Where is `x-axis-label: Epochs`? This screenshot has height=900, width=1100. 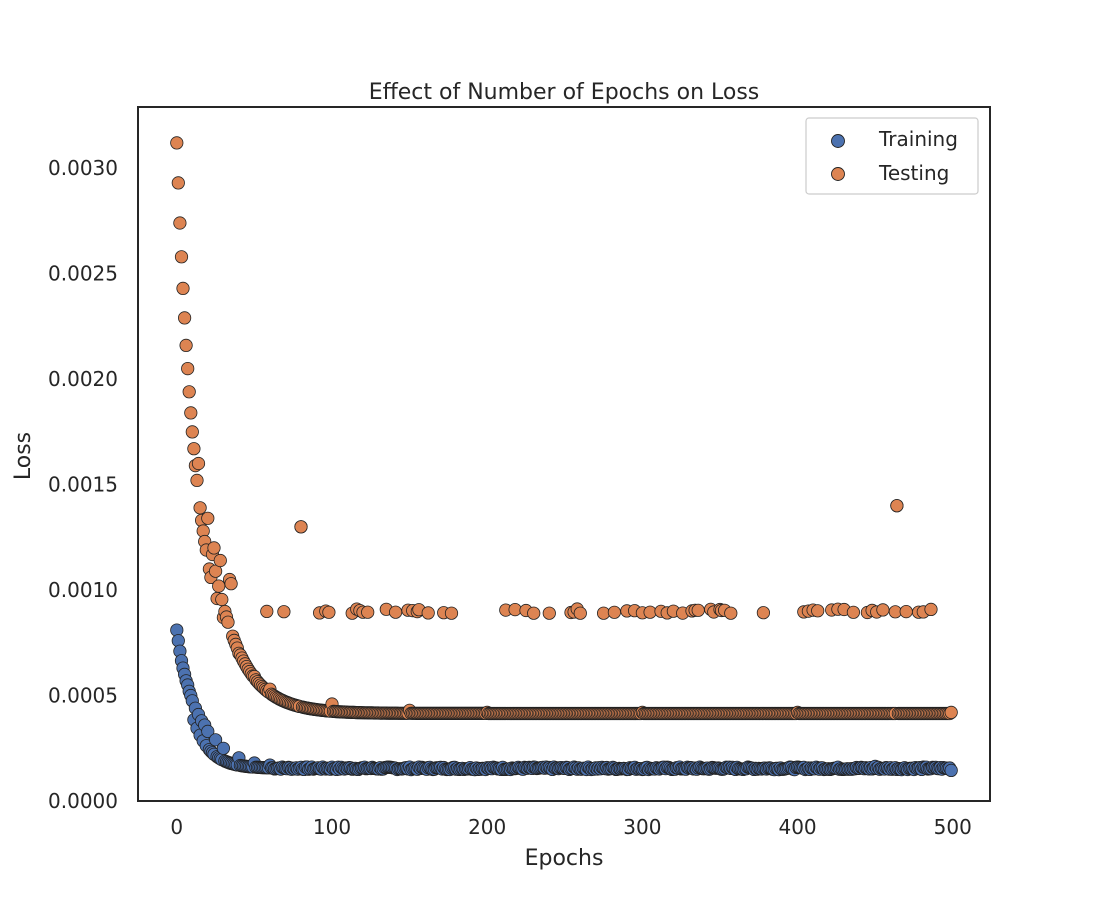
x-axis-label: Epochs is located at coordinates (564, 858).